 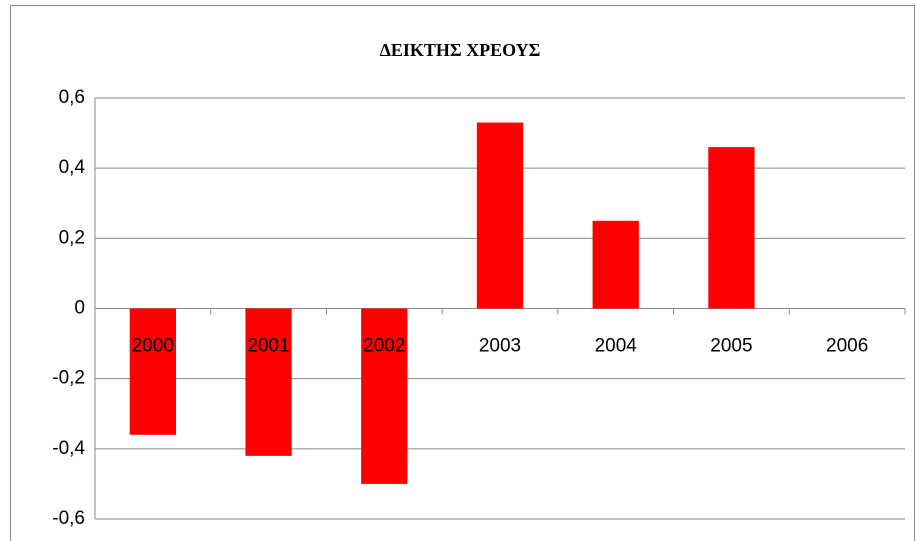 I want to click on y-tick-label: -0,4, so click(x=68, y=448).